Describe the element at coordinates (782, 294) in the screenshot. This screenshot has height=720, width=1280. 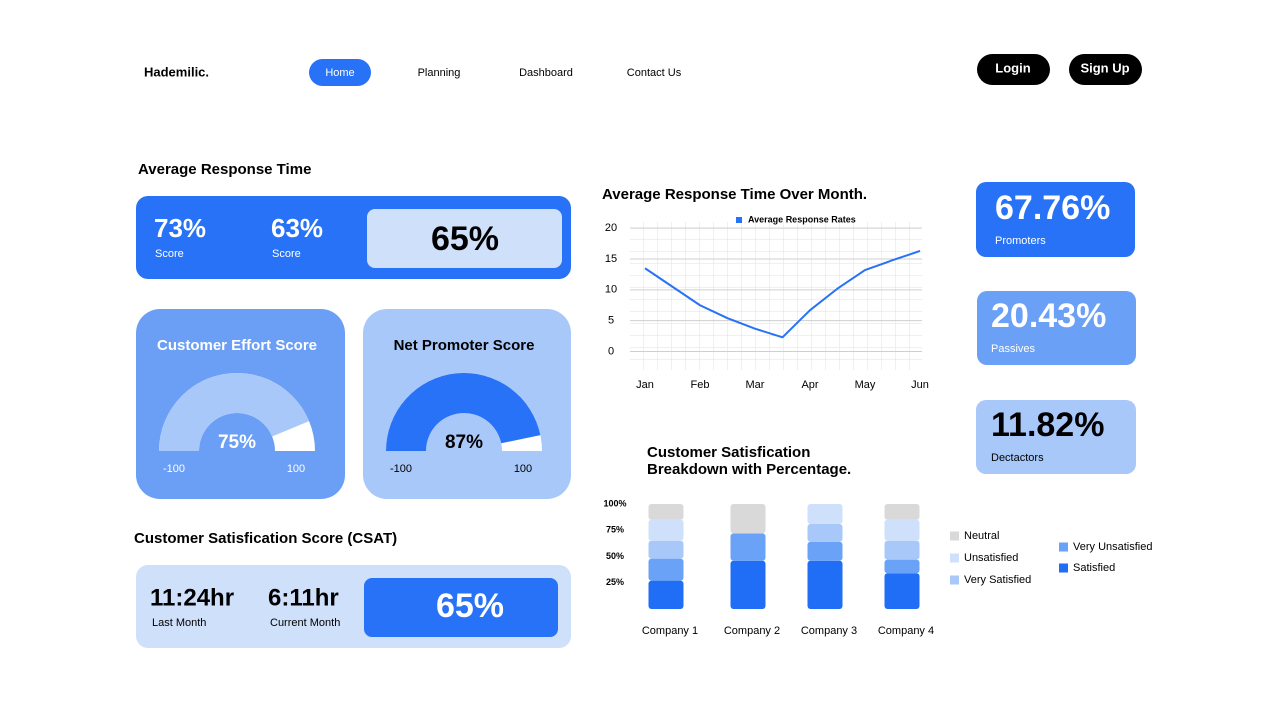
I see `line` at that location.